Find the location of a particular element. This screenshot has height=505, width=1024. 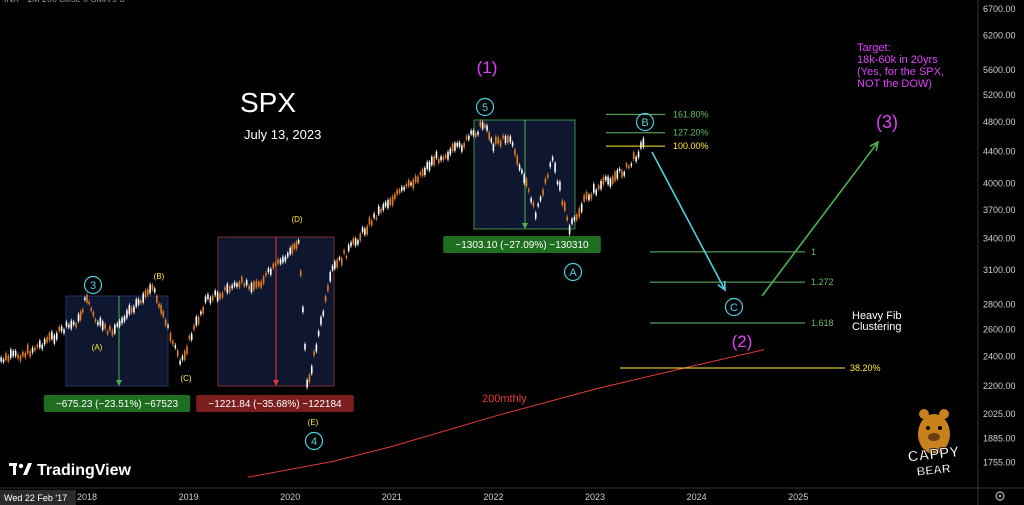

cursor-date-label: Wed 22 Feb '17 is located at coordinates (35, 498).